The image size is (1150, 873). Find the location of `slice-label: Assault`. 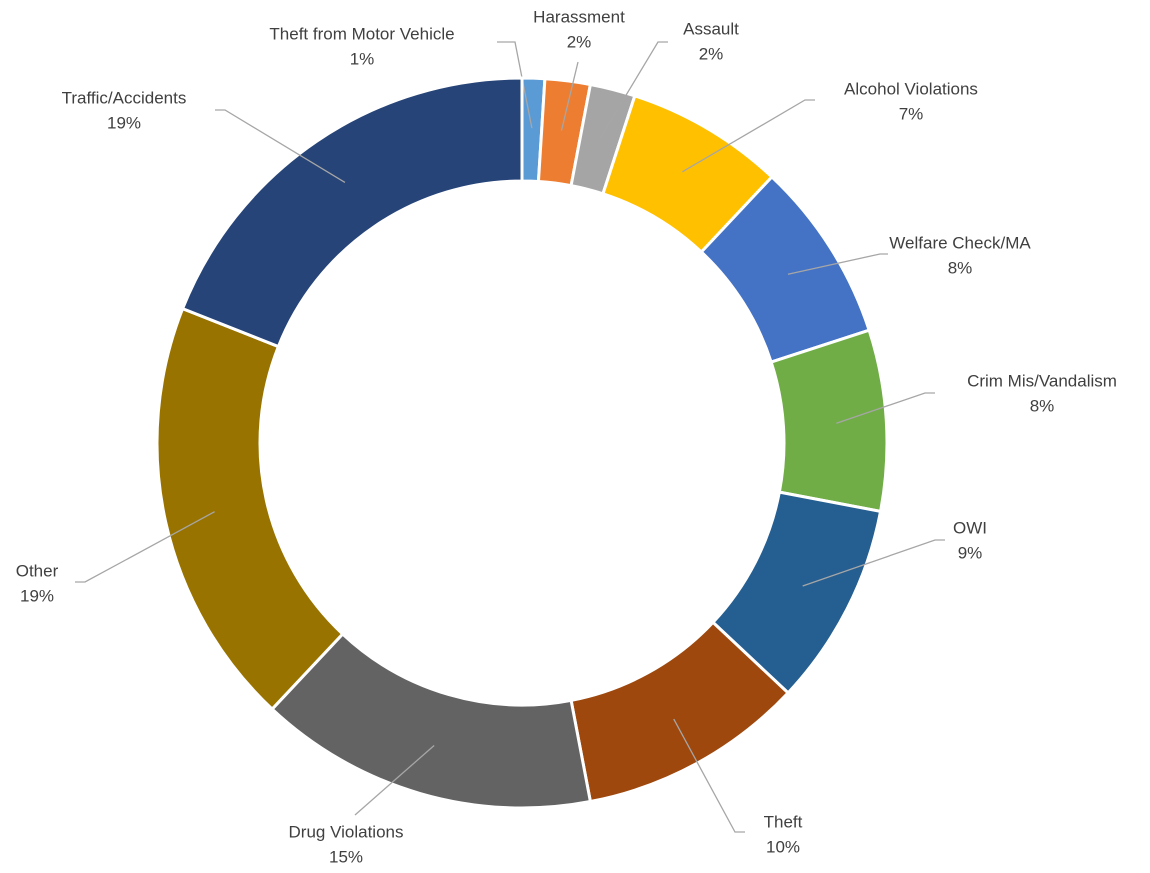

slice-label: Assault is located at coordinates (711, 28).